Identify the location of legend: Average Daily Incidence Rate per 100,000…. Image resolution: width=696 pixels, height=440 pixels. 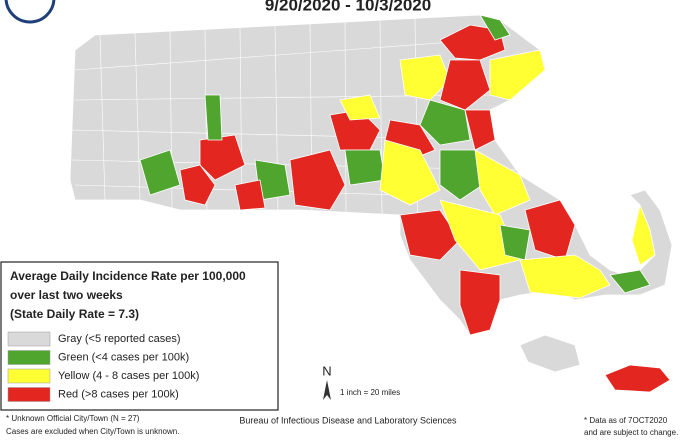
(139, 336).